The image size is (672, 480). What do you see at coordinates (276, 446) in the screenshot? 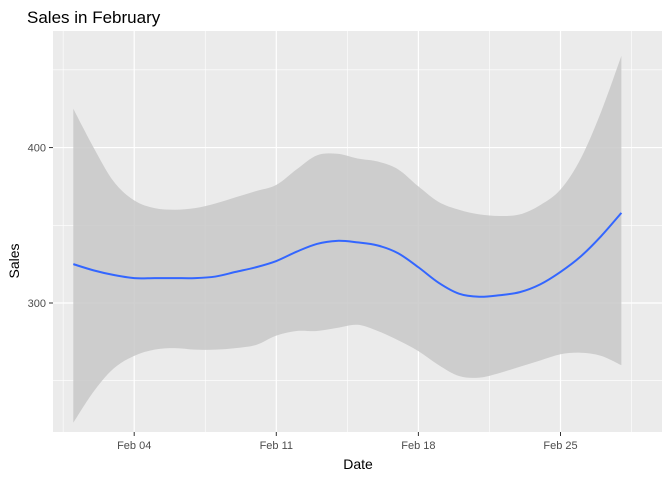
I see `x-tick-label: Feb 11` at bounding box center [276, 446].